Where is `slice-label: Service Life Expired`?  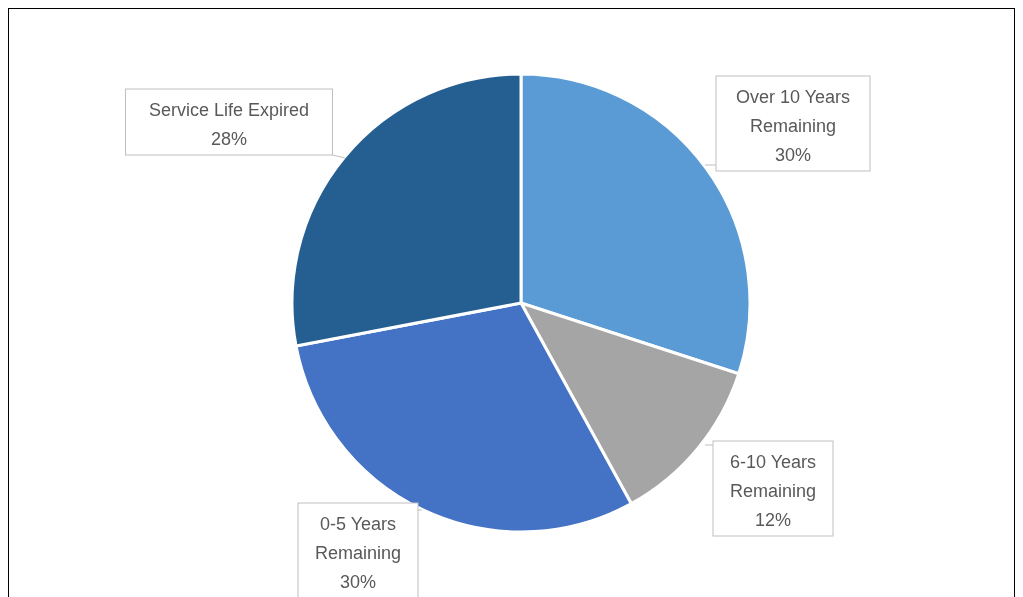 slice-label: Service Life Expired is located at coordinates (229, 110).